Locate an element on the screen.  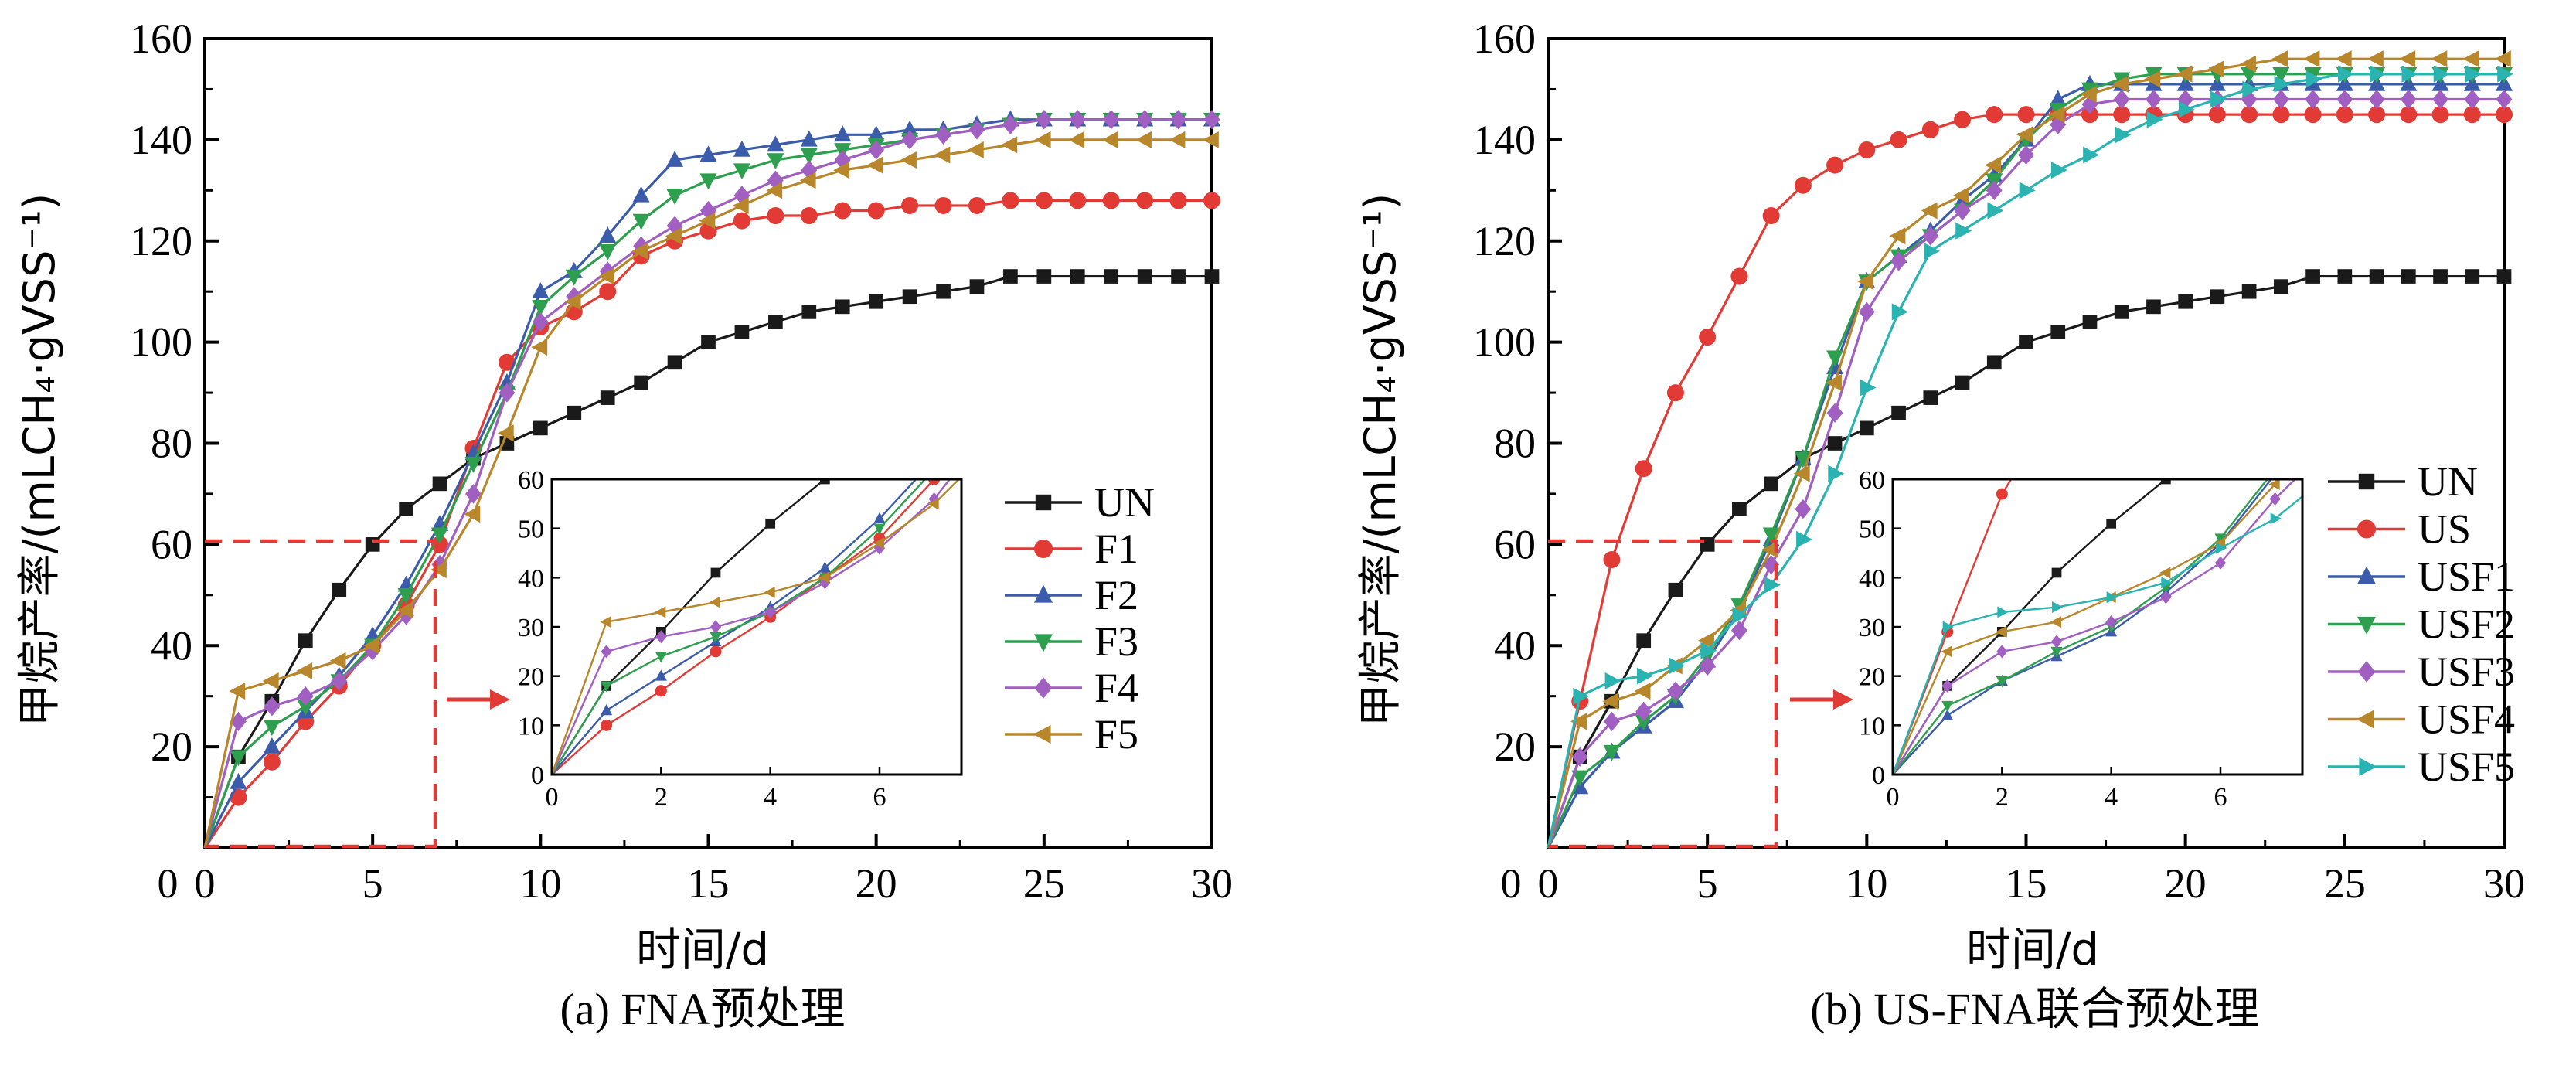
panel-a-inset-background is located at coordinates (756, 627).